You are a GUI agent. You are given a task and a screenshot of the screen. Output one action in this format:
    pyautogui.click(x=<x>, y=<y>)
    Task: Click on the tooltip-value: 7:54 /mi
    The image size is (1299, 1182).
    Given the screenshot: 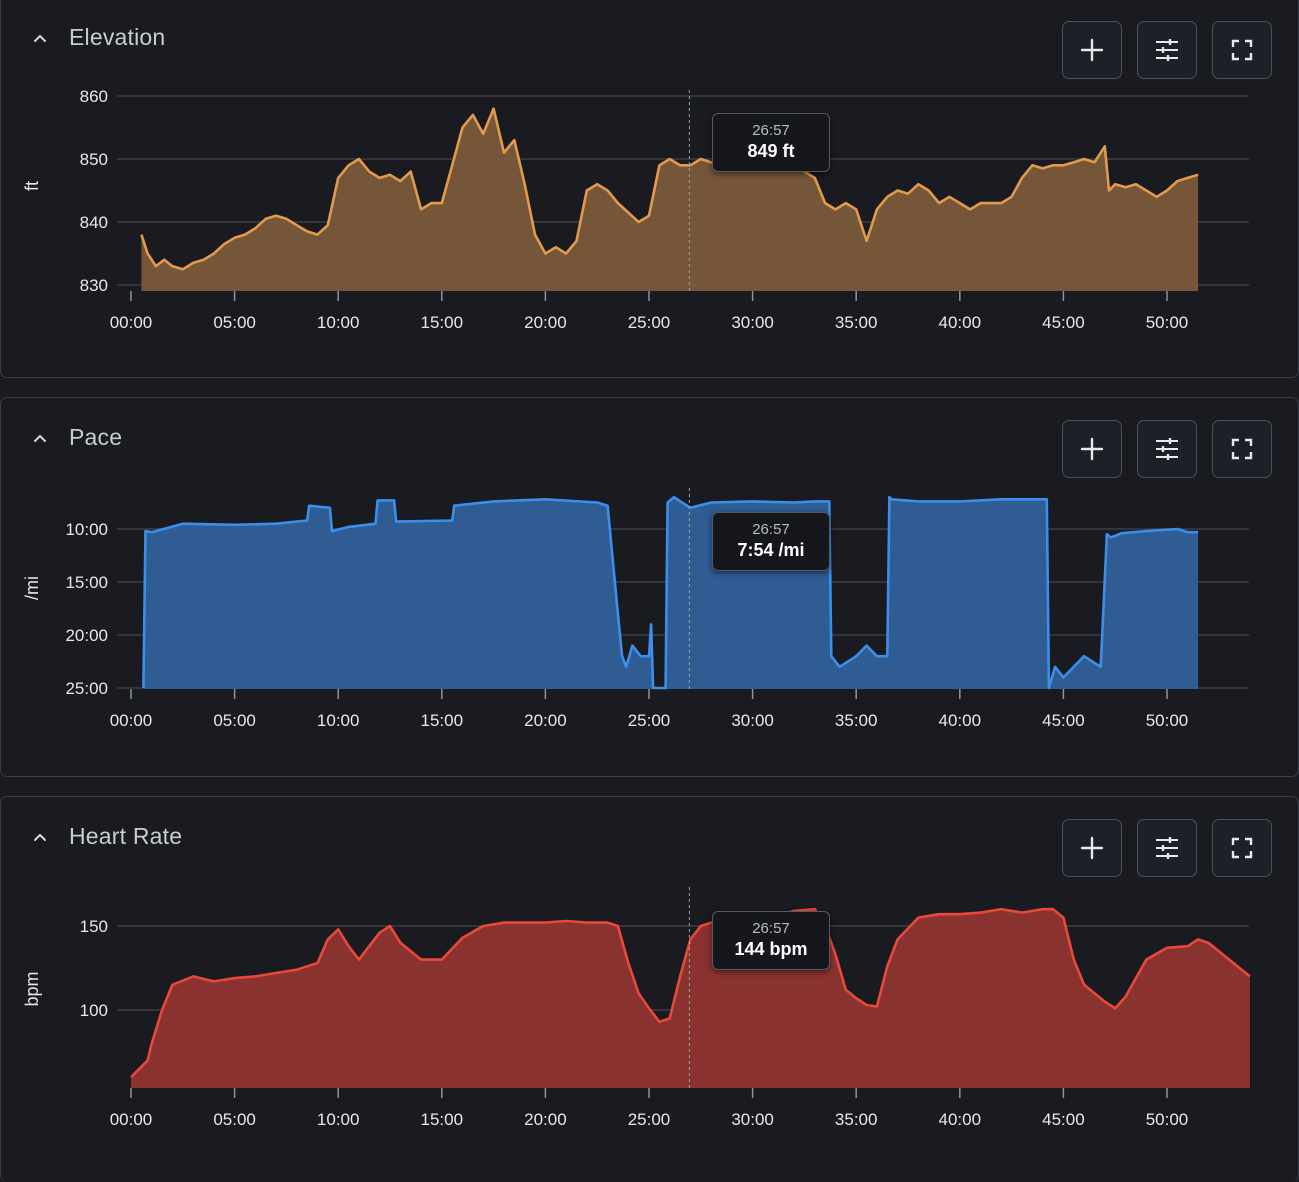 What is the action you would take?
    pyautogui.click(x=771, y=550)
    